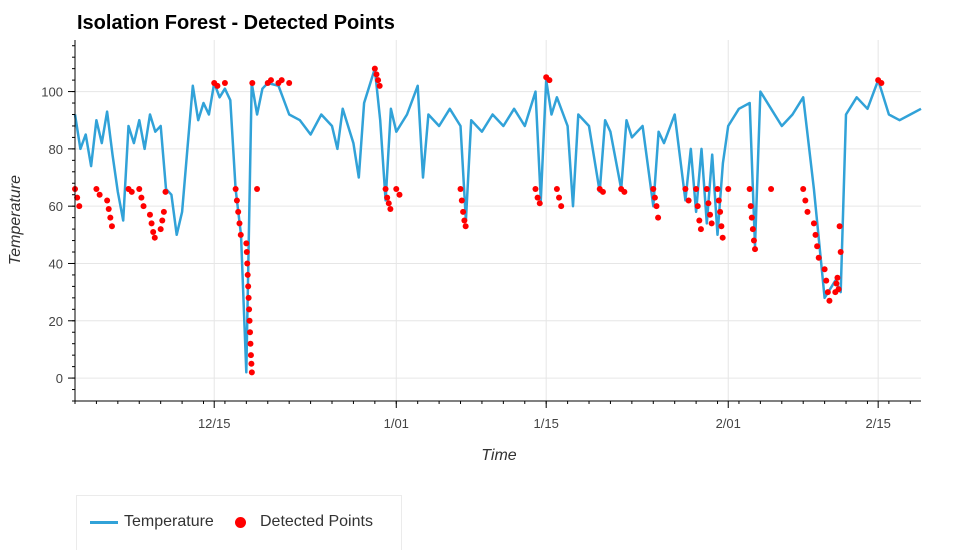  I want to click on y-tick-label: 20, so click(56, 321).